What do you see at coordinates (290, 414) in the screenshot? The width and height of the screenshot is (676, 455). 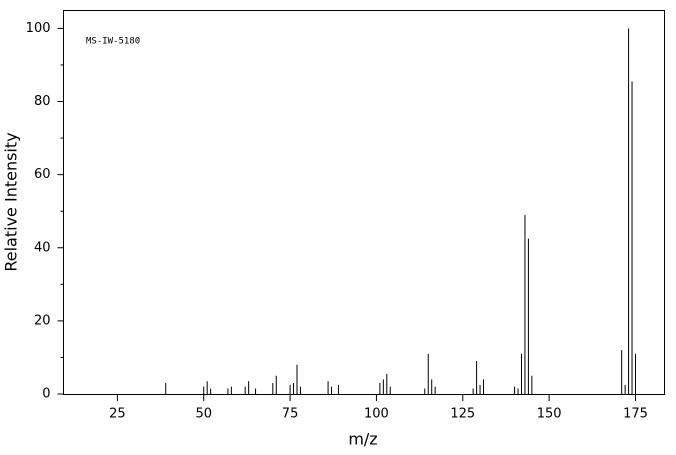 I see `x-tick-label: 75` at bounding box center [290, 414].